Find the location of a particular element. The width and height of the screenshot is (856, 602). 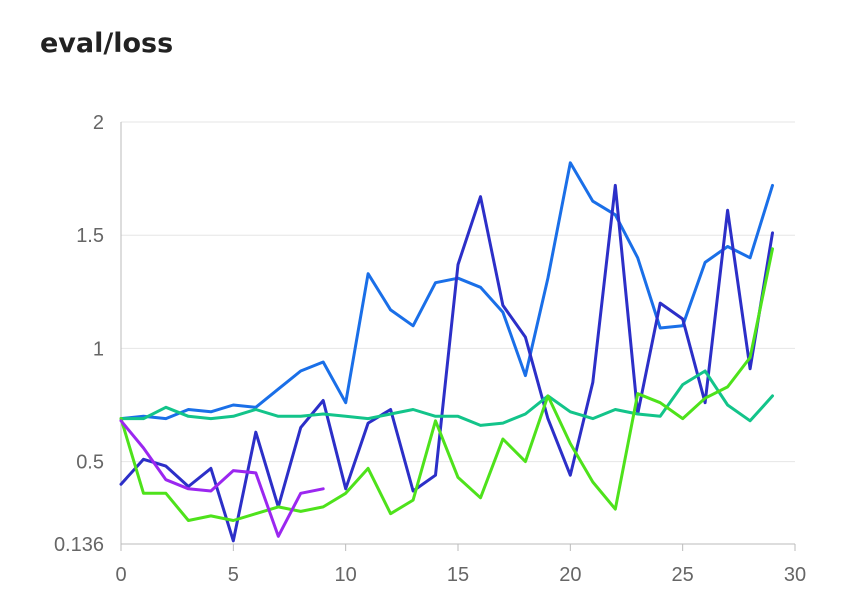

y-tick-label: 2 is located at coordinates (98, 123).